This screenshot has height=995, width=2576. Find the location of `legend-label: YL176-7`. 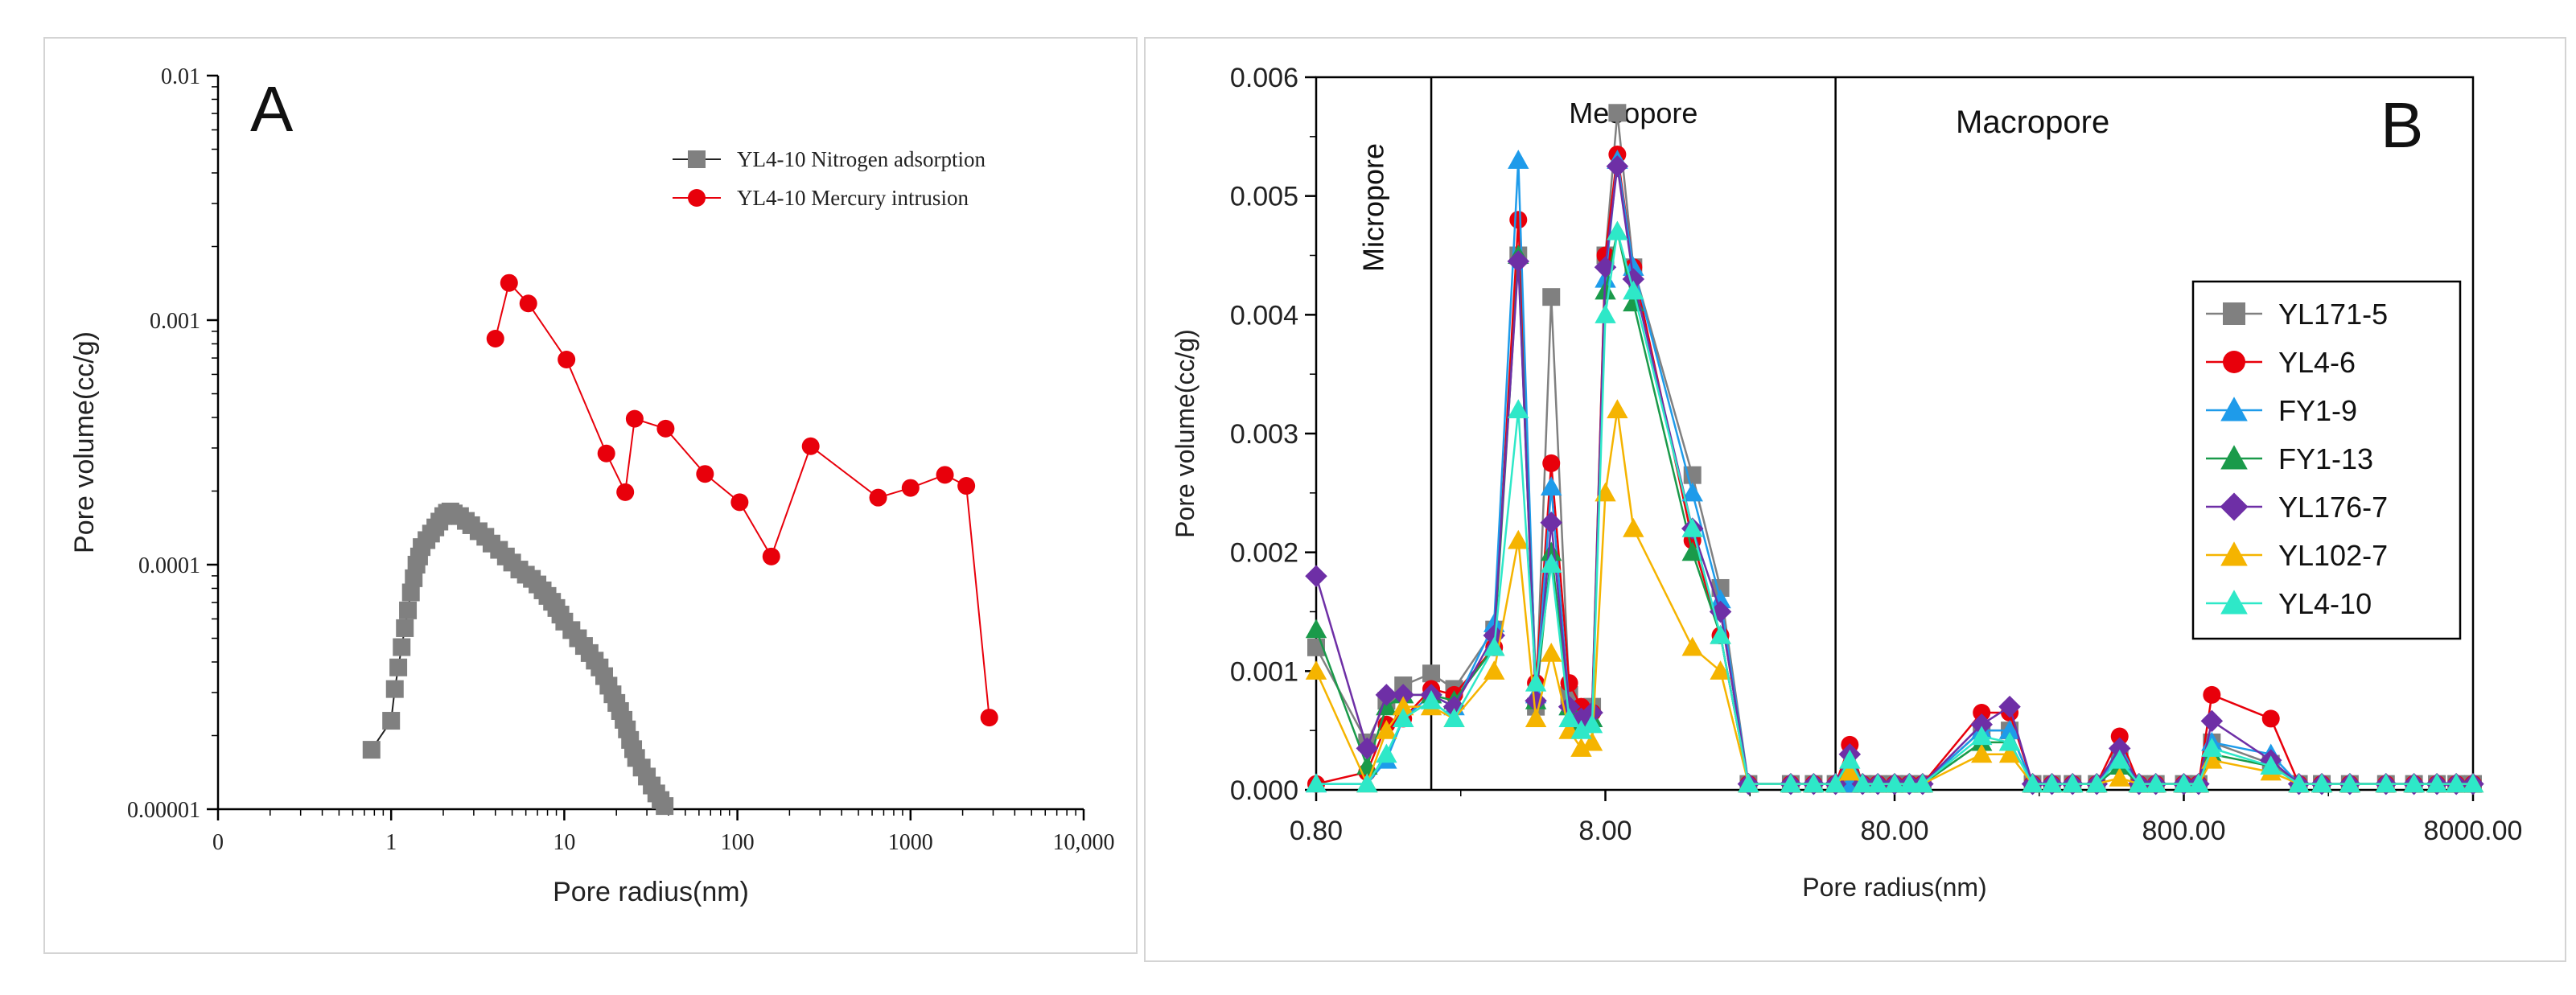

legend-label: YL176-7 is located at coordinates (2333, 507).